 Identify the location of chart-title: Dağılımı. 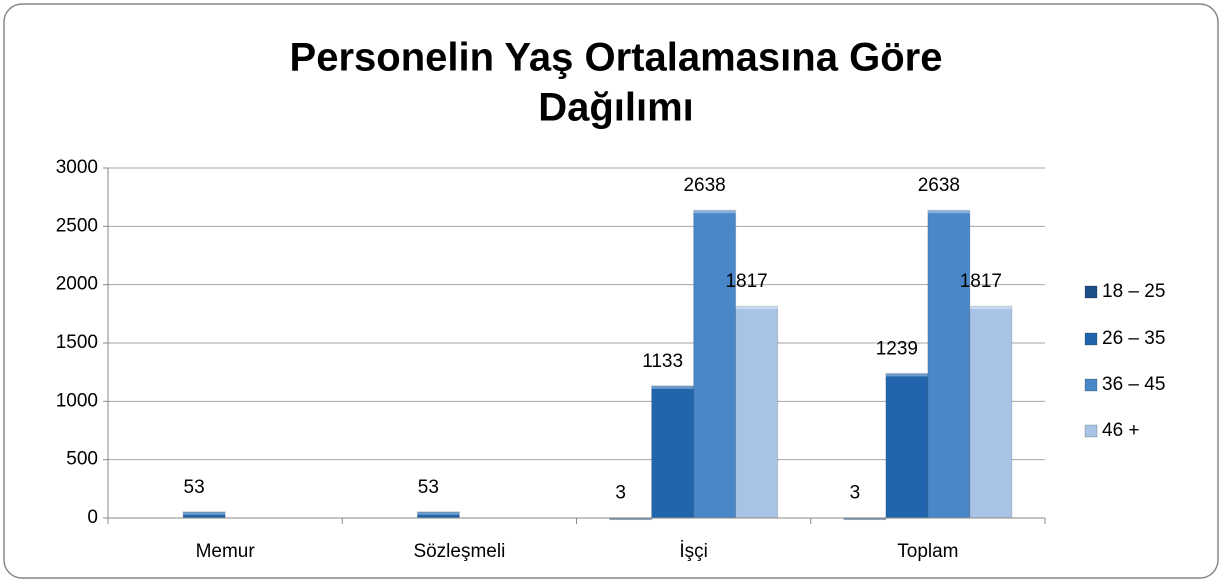
(616, 108).